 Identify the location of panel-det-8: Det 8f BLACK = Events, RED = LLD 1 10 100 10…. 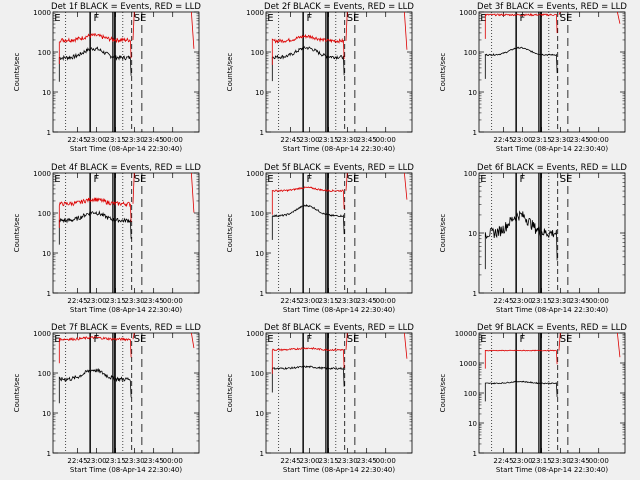
(320, 398).